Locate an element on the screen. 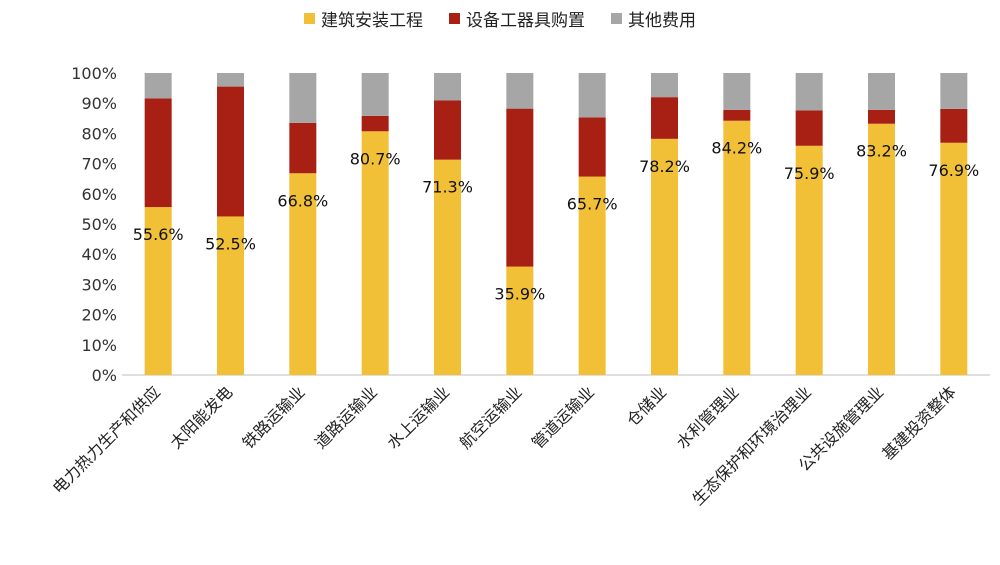 The image size is (1000, 565). data-label: 55.6% is located at coordinates (158, 234).